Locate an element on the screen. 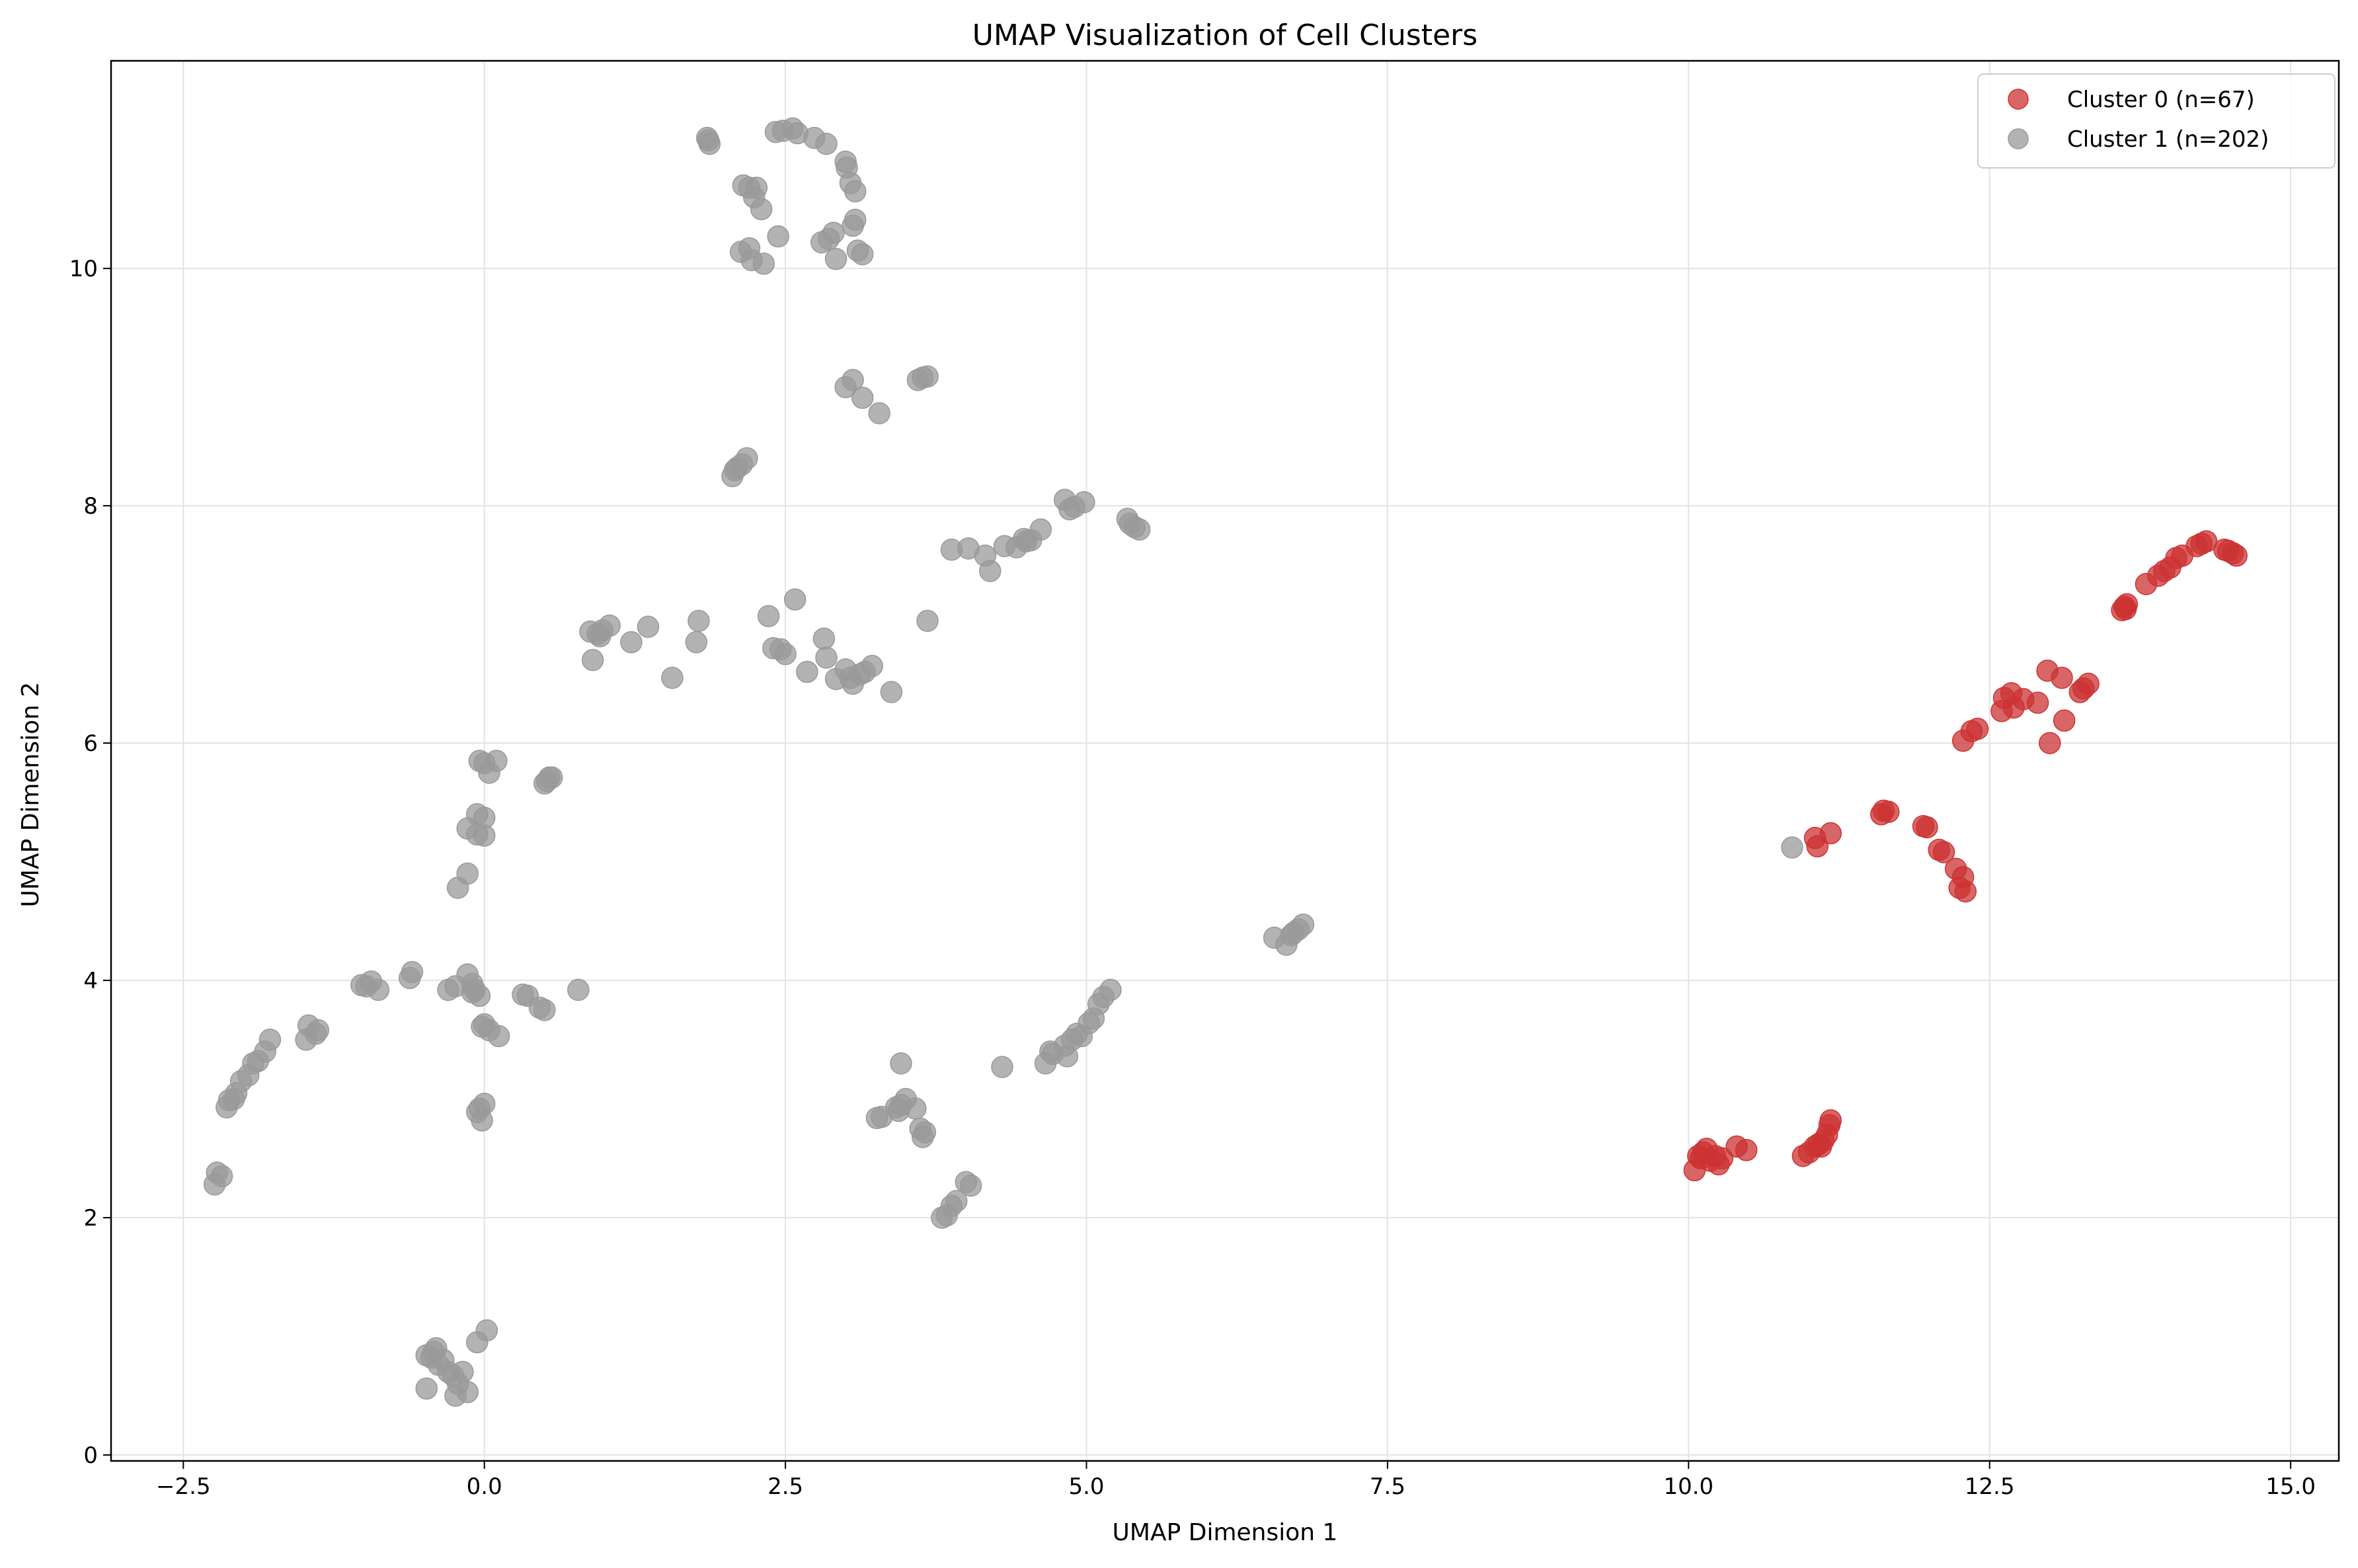 This screenshot has width=2358, height=1568. x-tick-label: 5.0 is located at coordinates (1086, 1486).